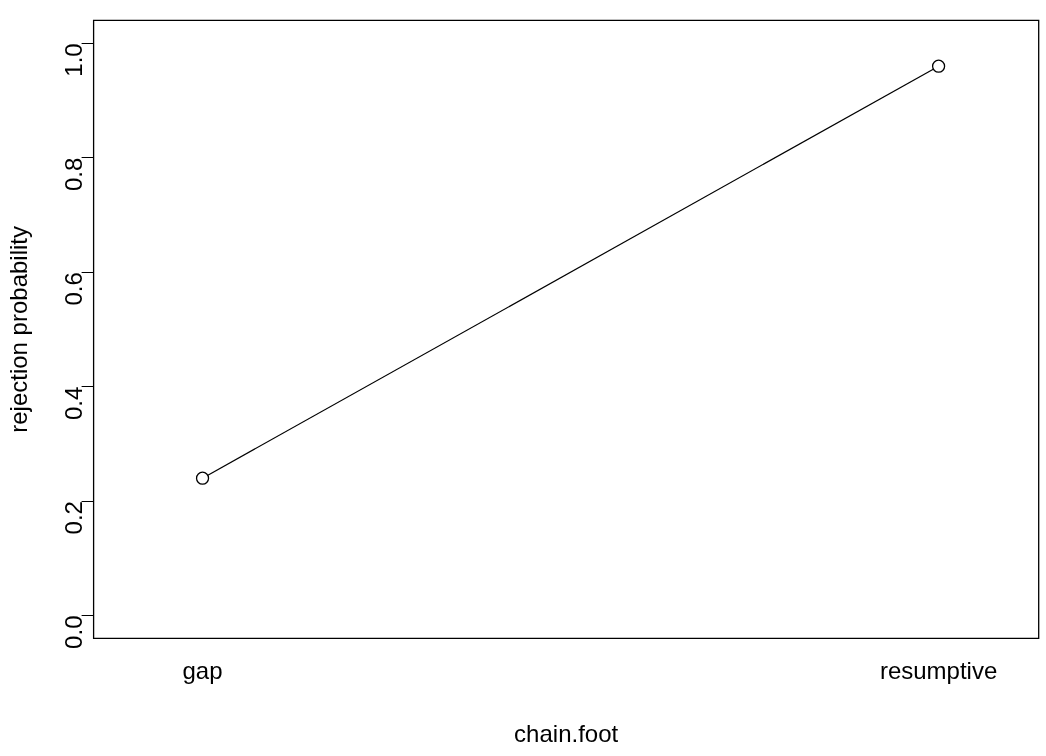 The image size is (1046, 756). What do you see at coordinates (74, 518) in the screenshot?
I see `y-tick-label: 0.2` at bounding box center [74, 518].